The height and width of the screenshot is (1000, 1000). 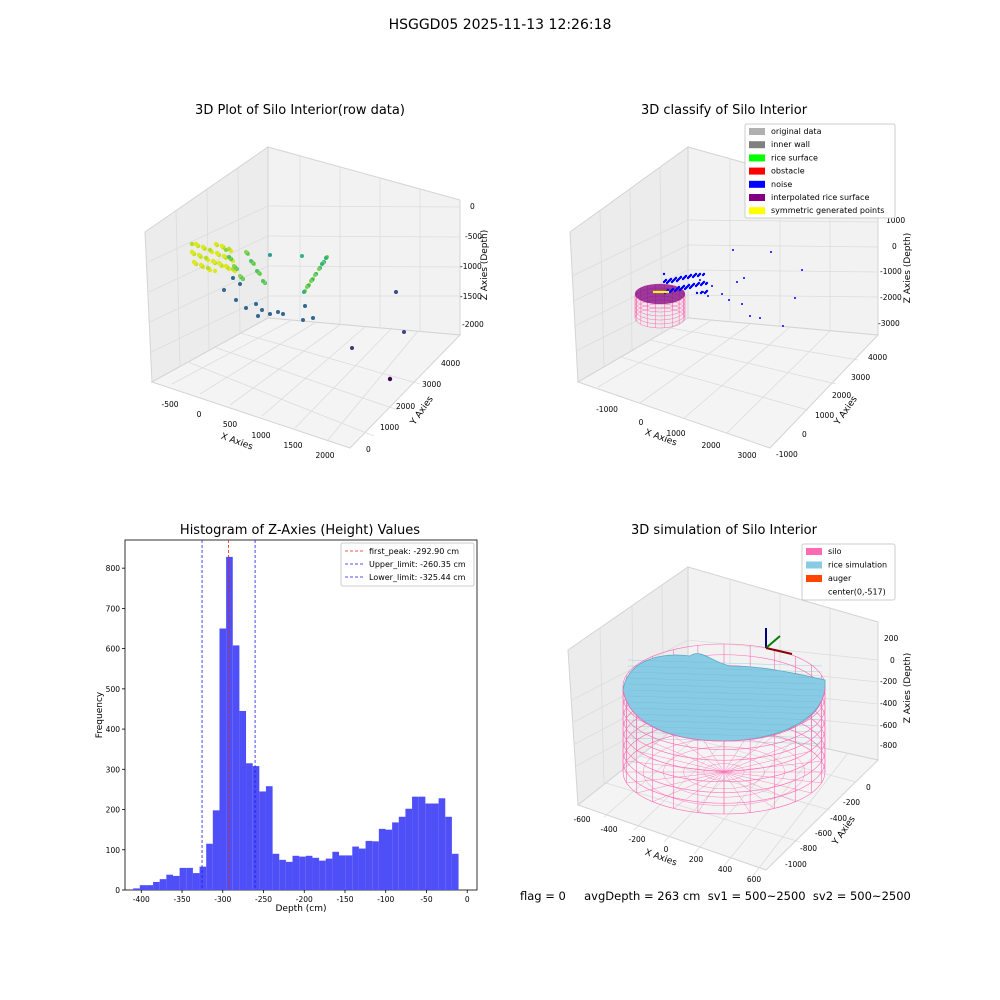 I want to click on legend-label: original data, so click(x=796, y=131).